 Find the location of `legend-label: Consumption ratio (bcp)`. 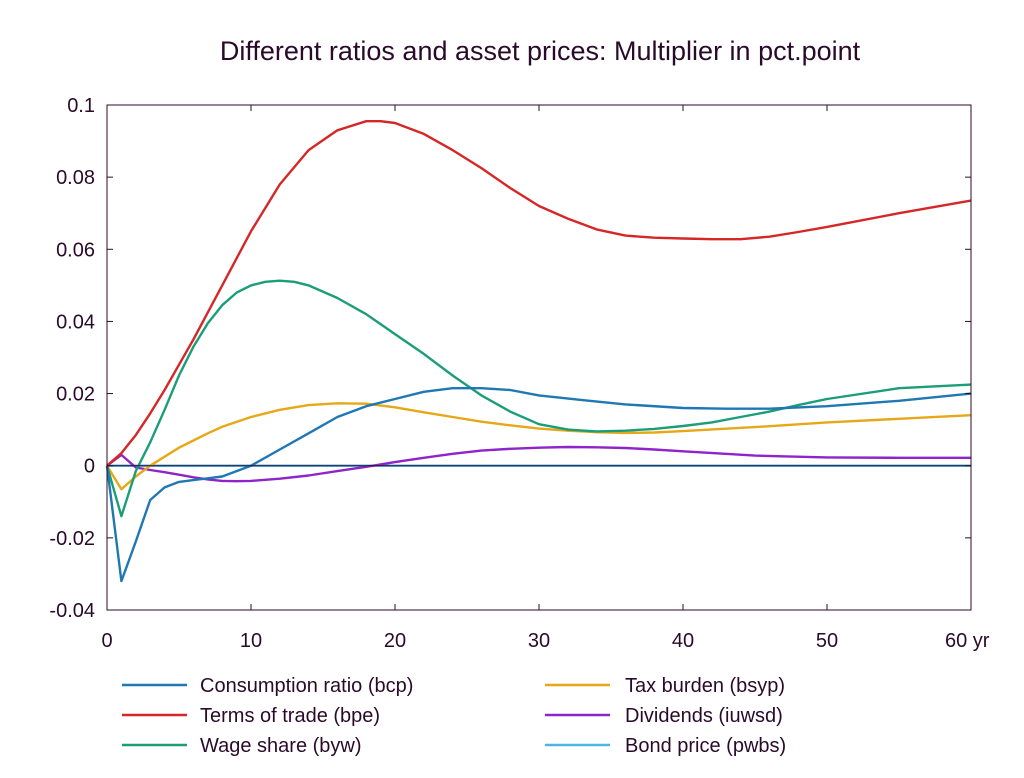

legend-label: Consumption ratio (bcp) is located at coordinates (306, 686).